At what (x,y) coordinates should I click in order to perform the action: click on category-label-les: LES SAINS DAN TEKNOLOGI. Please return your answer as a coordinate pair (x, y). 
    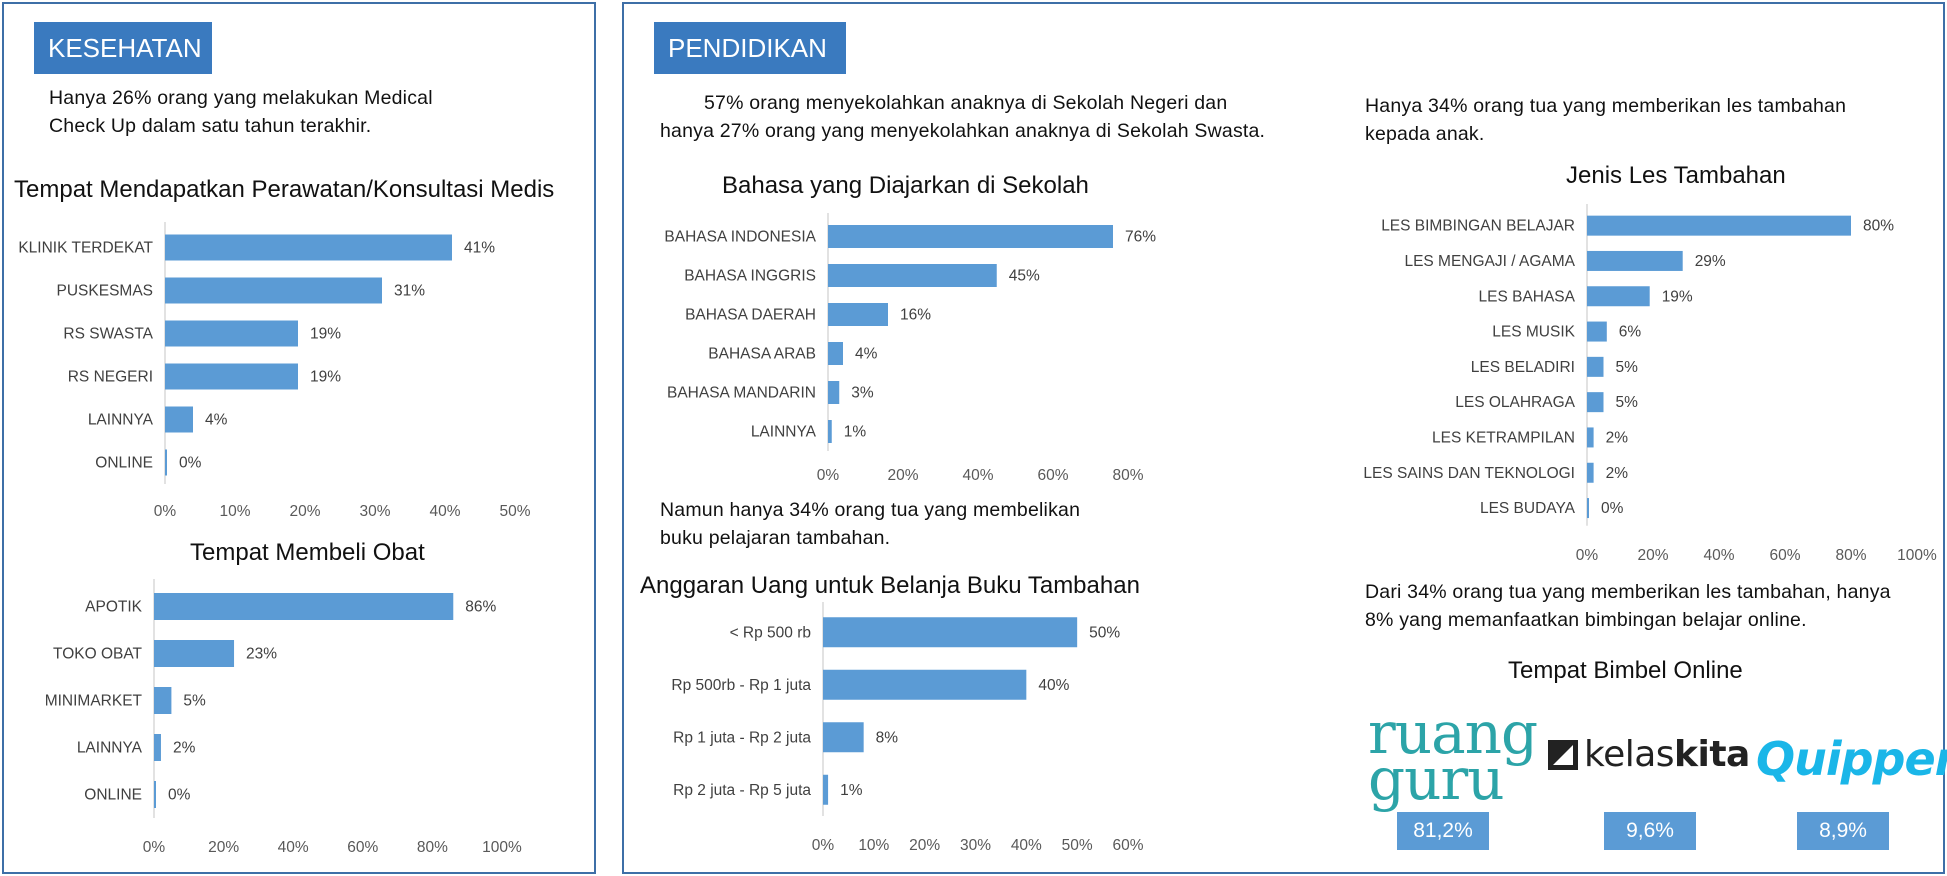
    Looking at the image, I should click on (1469, 473).